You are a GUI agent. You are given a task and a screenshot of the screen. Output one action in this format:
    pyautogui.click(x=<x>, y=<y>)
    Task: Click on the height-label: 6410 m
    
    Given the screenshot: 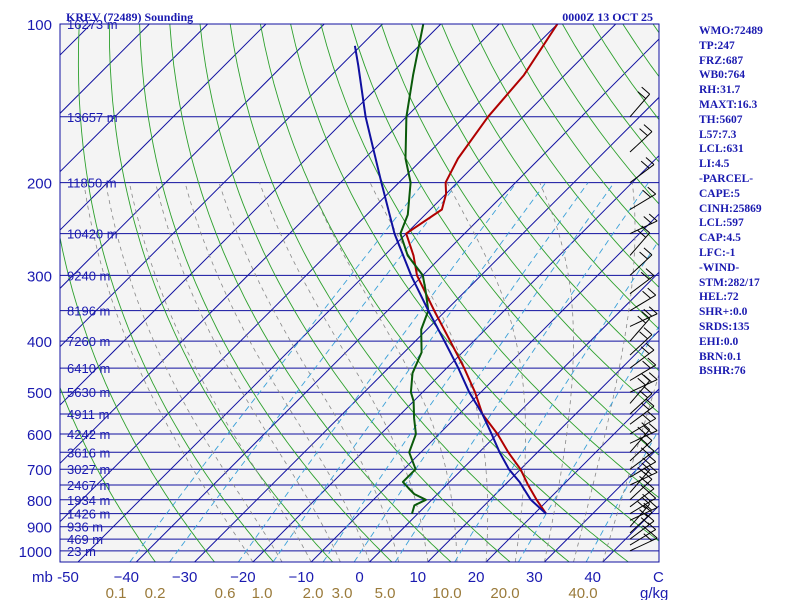 What is the action you would take?
    pyautogui.click(x=88, y=368)
    